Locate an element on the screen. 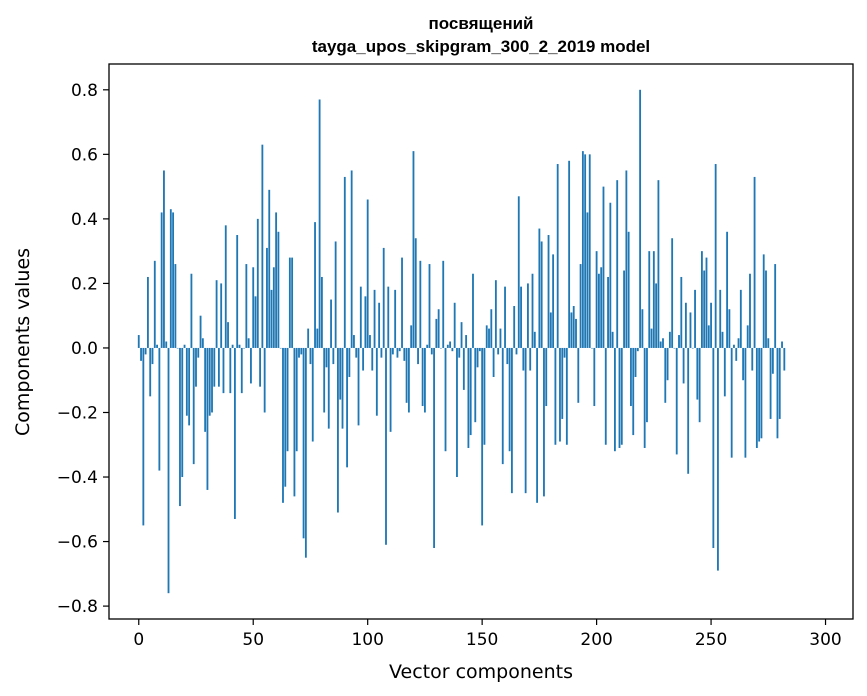 The height and width of the screenshot is (696, 867). x-tick-label: 50 is located at coordinates (253, 640).